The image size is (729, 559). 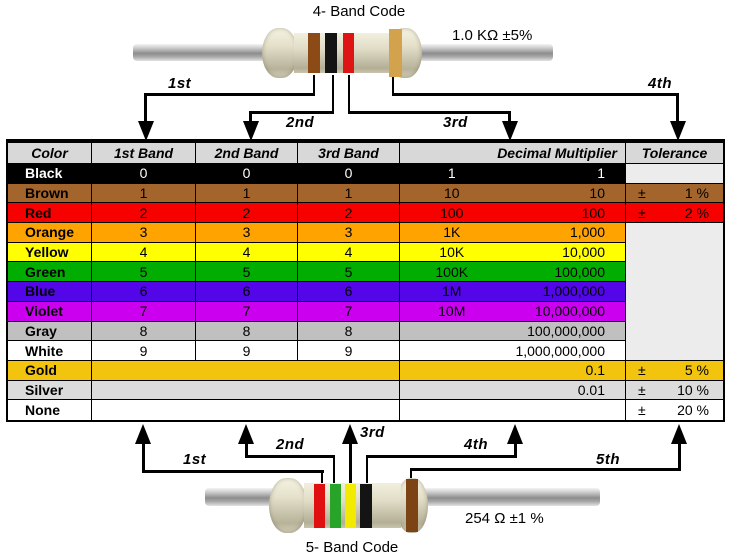 What do you see at coordinates (50, 153) in the screenshot?
I see `header-color: Color` at bounding box center [50, 153].